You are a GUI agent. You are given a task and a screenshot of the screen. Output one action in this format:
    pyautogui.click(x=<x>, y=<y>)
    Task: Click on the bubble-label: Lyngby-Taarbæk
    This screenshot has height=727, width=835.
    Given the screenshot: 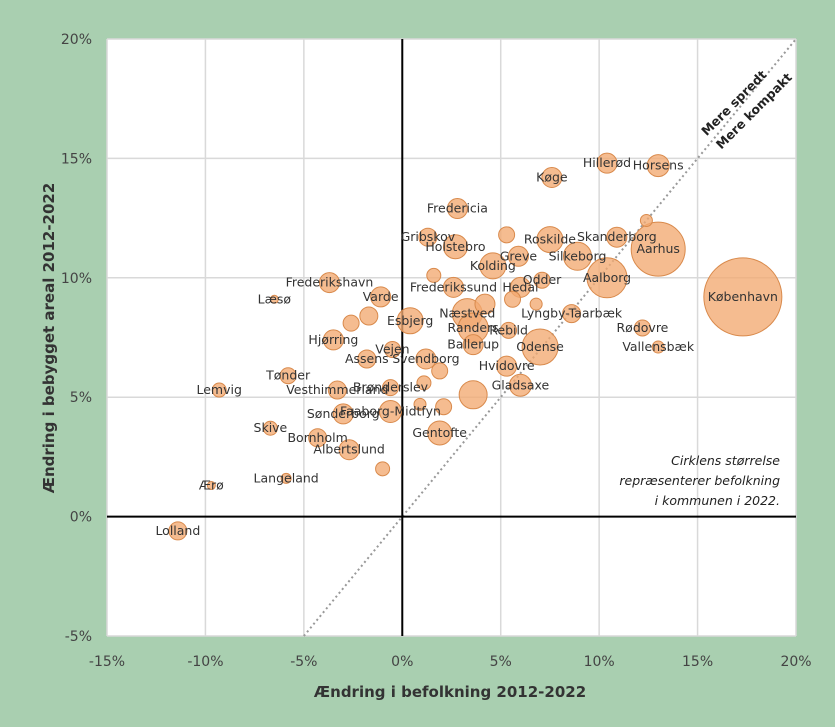 What is the action you would take?
    pyautogui.click(x=572, y=313)
    